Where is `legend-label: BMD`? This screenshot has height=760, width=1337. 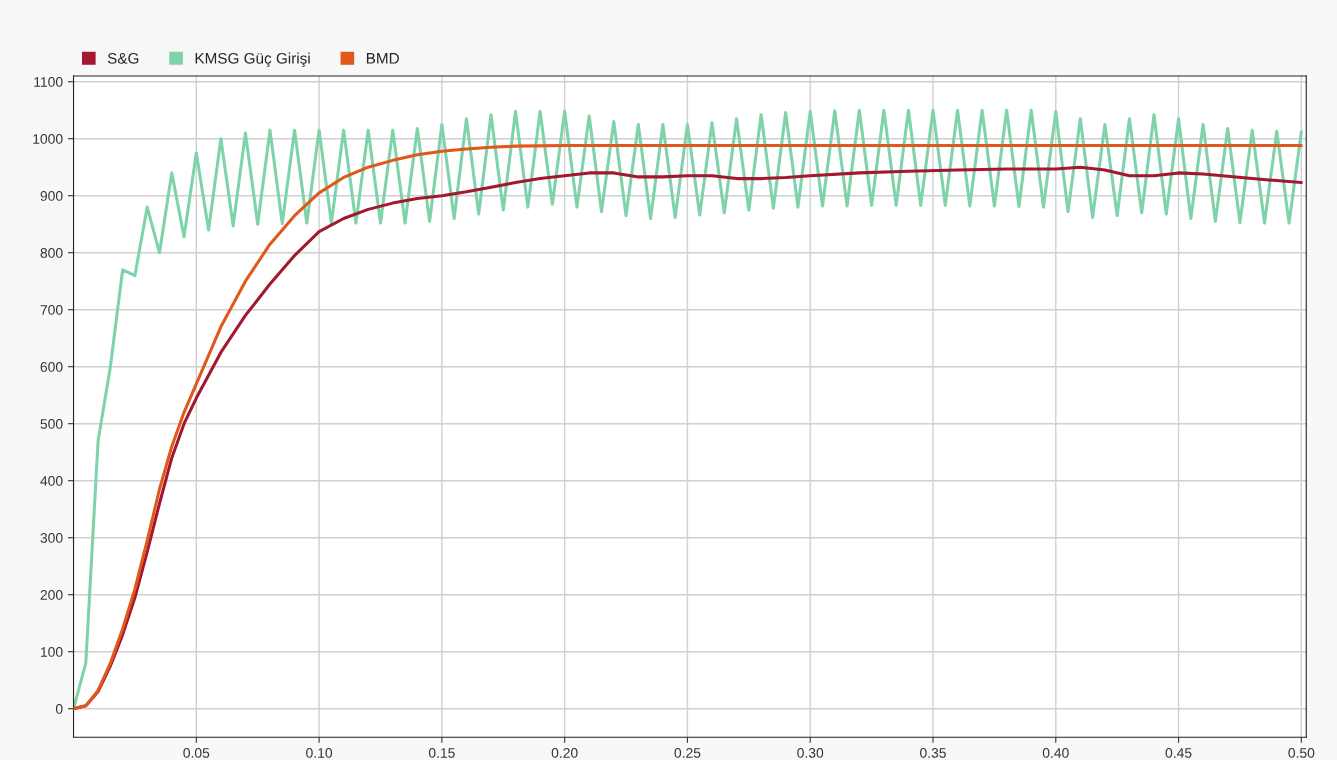 legend-label: BMD is located at coordinates (382, 58).